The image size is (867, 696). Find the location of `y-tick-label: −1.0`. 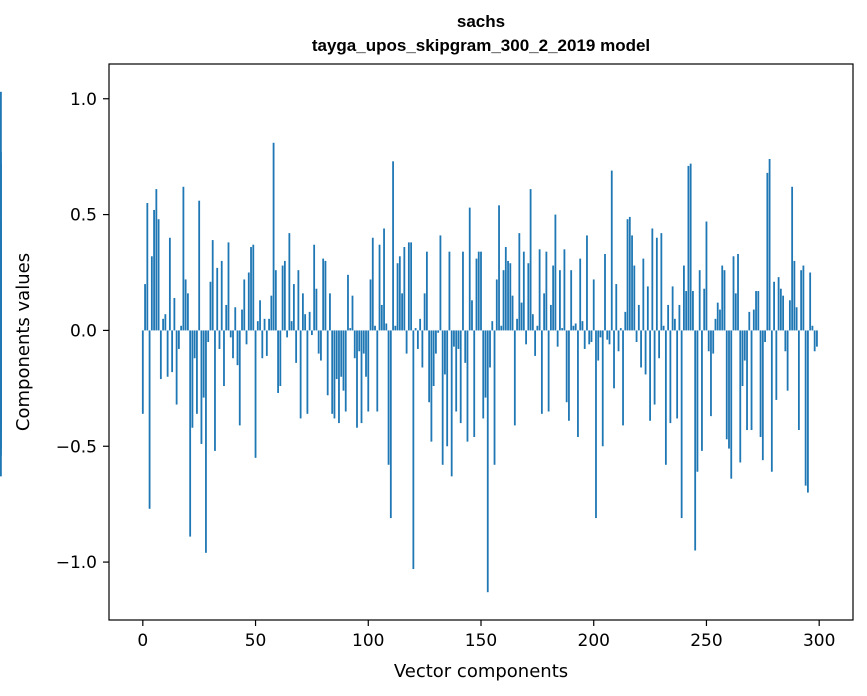

y-tick-label: −1.0 is located at coordinates (76, 563).